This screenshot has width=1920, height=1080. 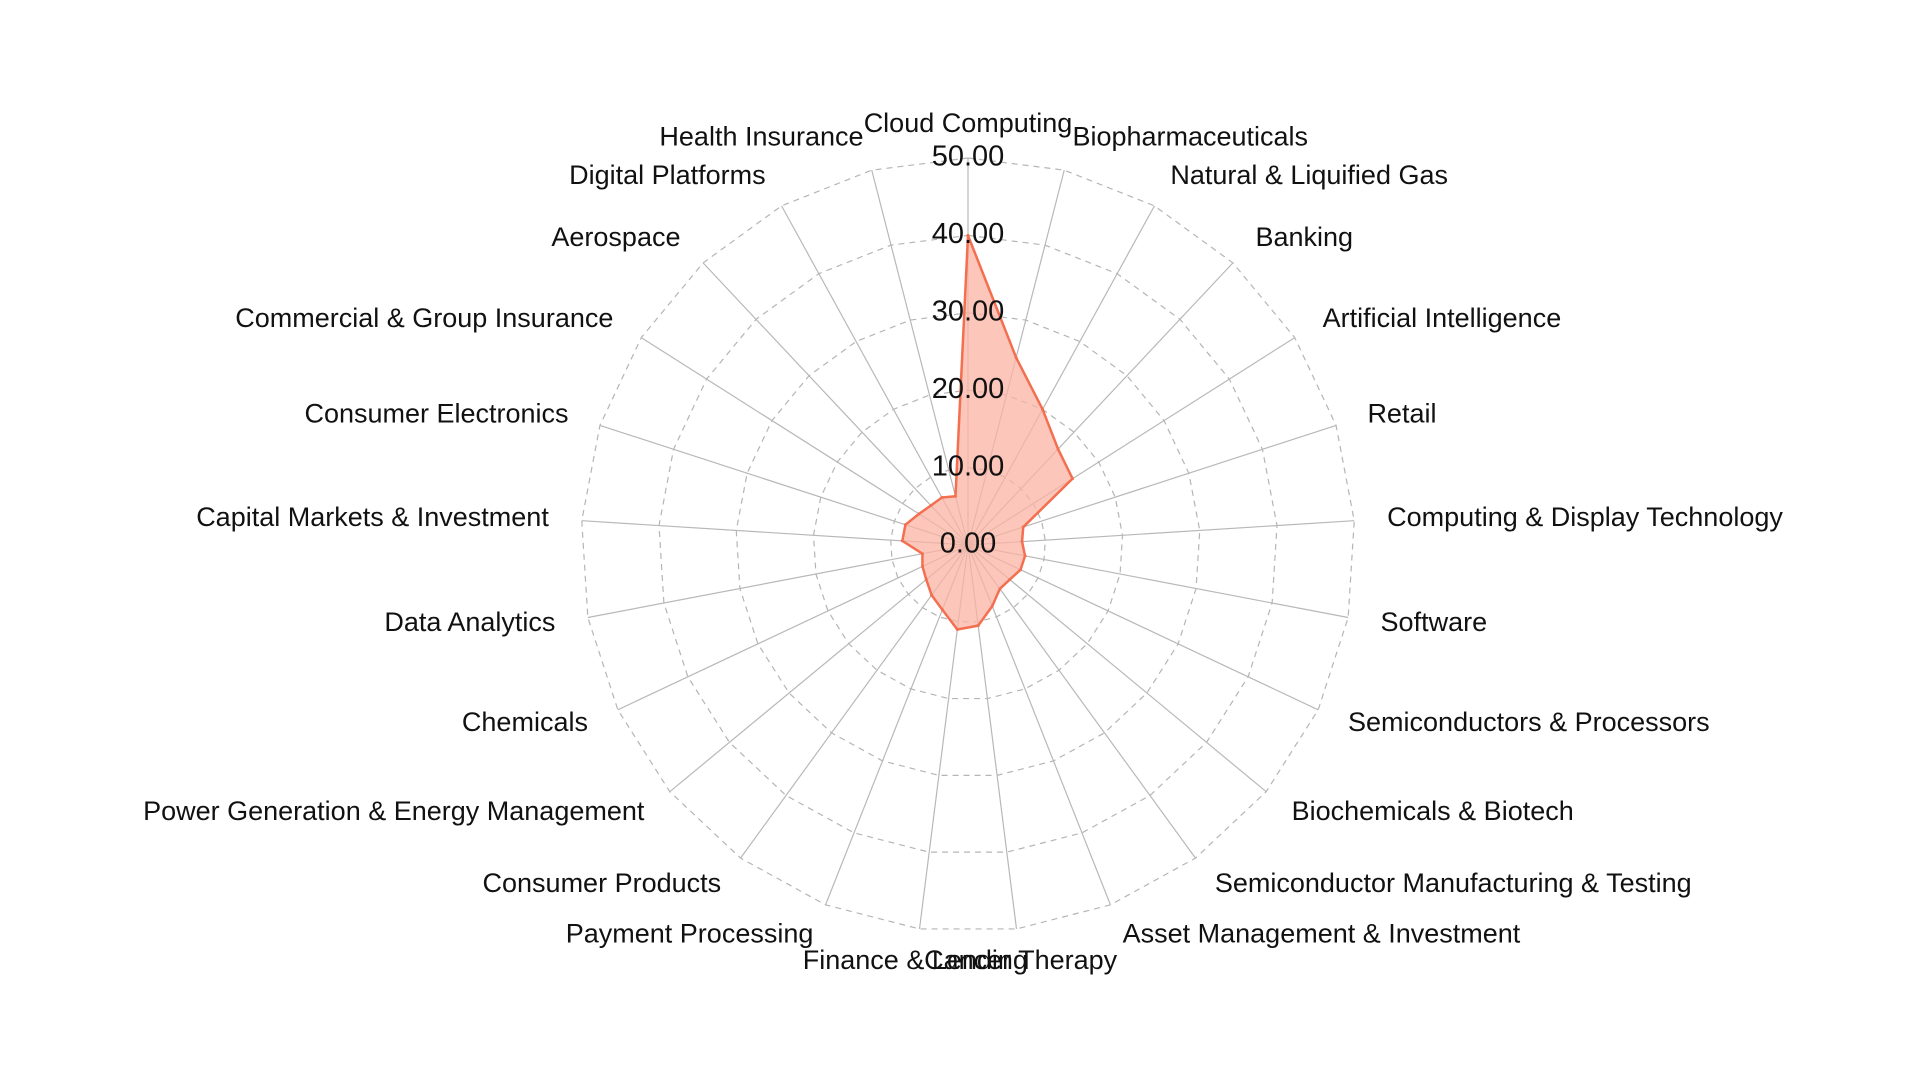 What do you see at coordinates (1021, 960) in the screenshot?
I see `category-label-cancer-therapy: Cancer Therapy` at bounding box center [1021, 960].